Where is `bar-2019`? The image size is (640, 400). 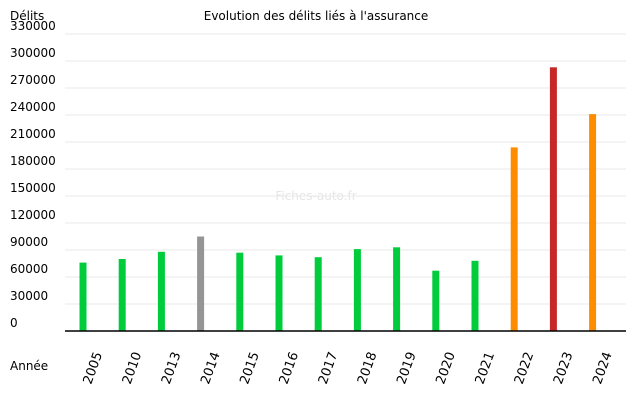
bar-2019 is located at coordinates (397, 289).